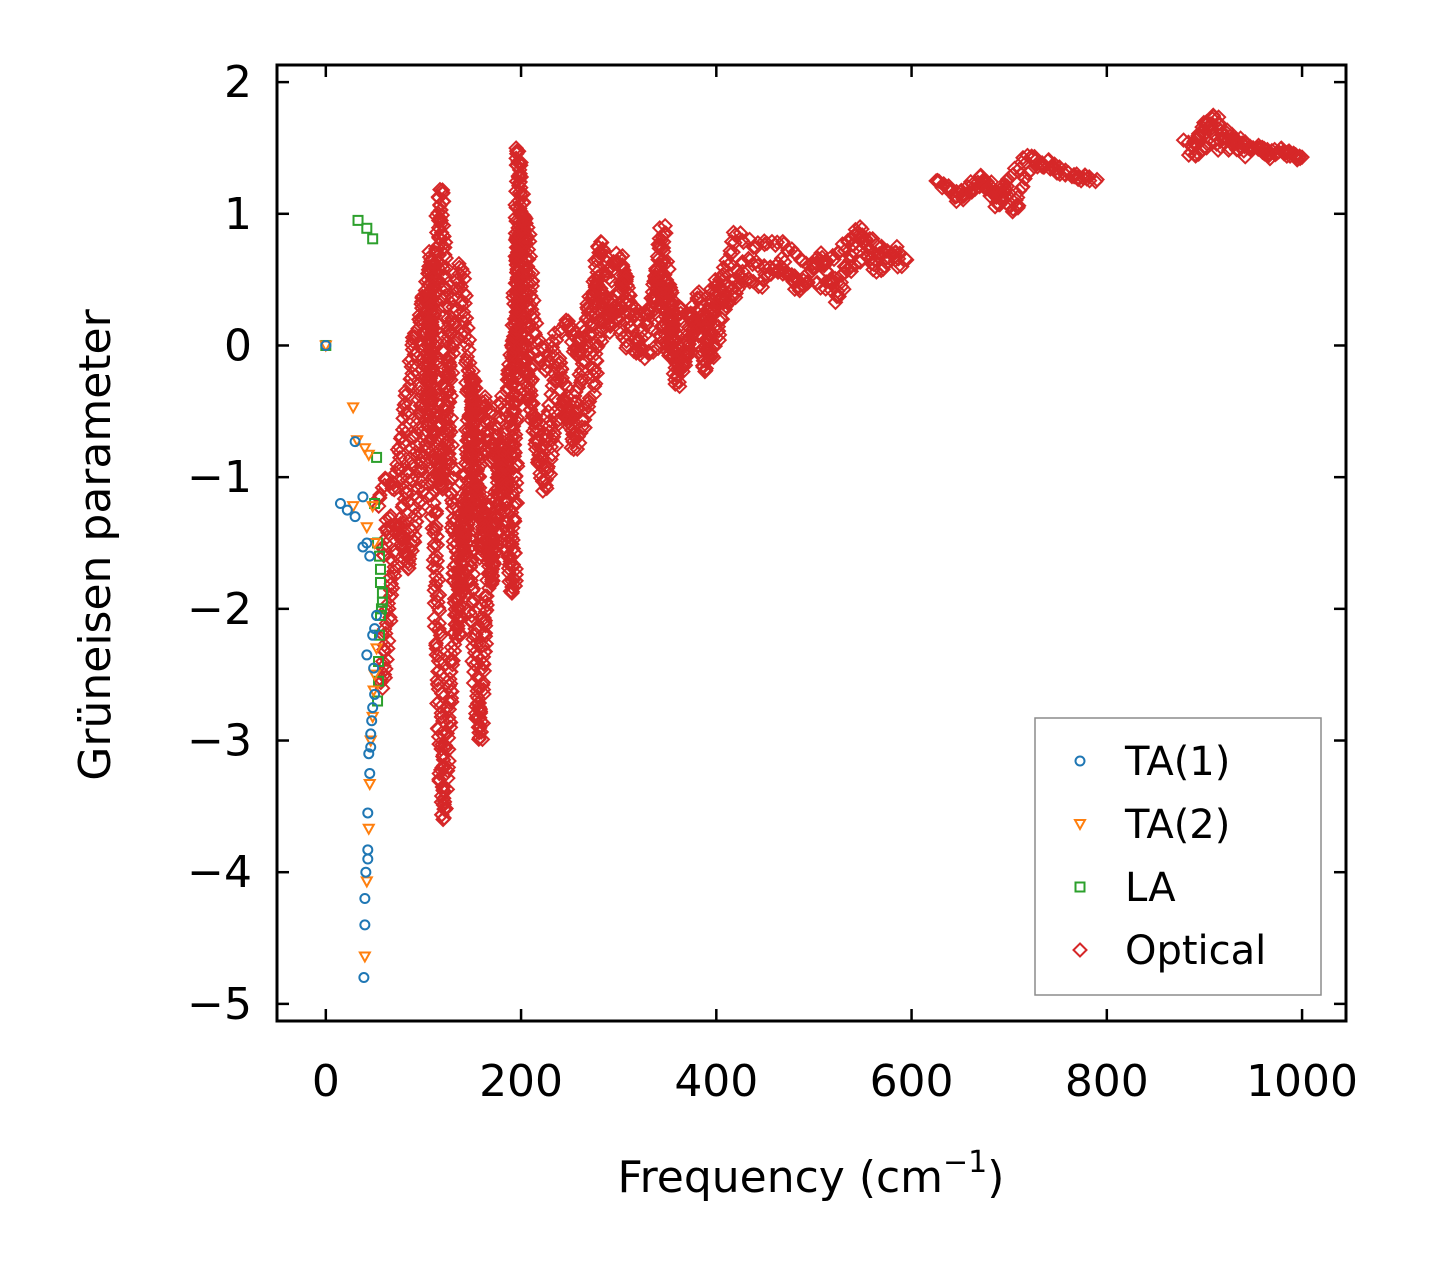 The image size is (1436, 1269). Describe the element at coordinates (1177, 825) in the screenshot. I see `legend-label-ta-2: TA(2)` at that location.